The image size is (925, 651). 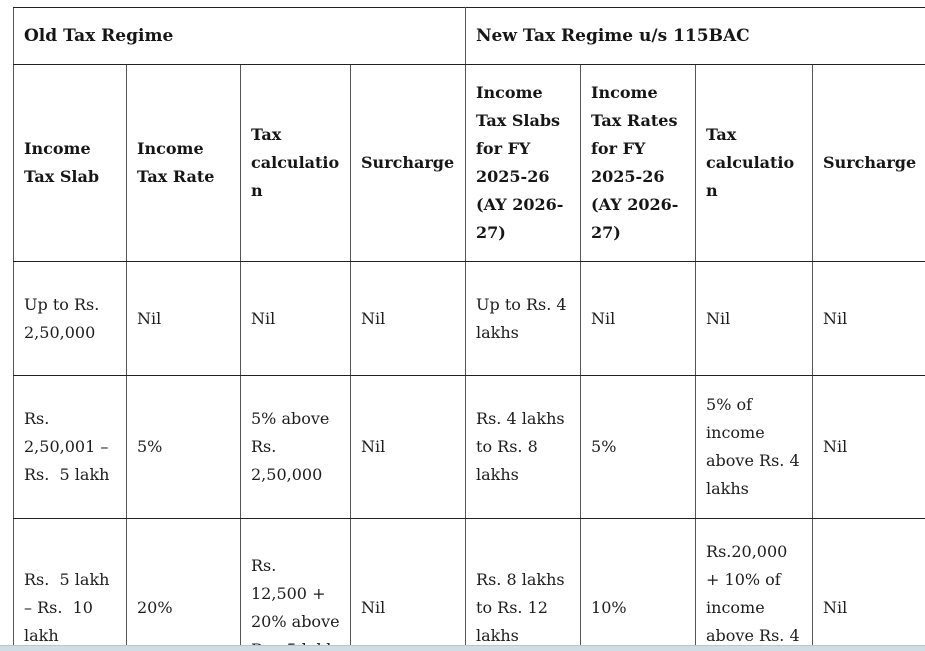 What do you see at coordinates (183, 447) in the screenshot?
I see `cell-r1-c1: 5%` at bounding box center [183, 447].